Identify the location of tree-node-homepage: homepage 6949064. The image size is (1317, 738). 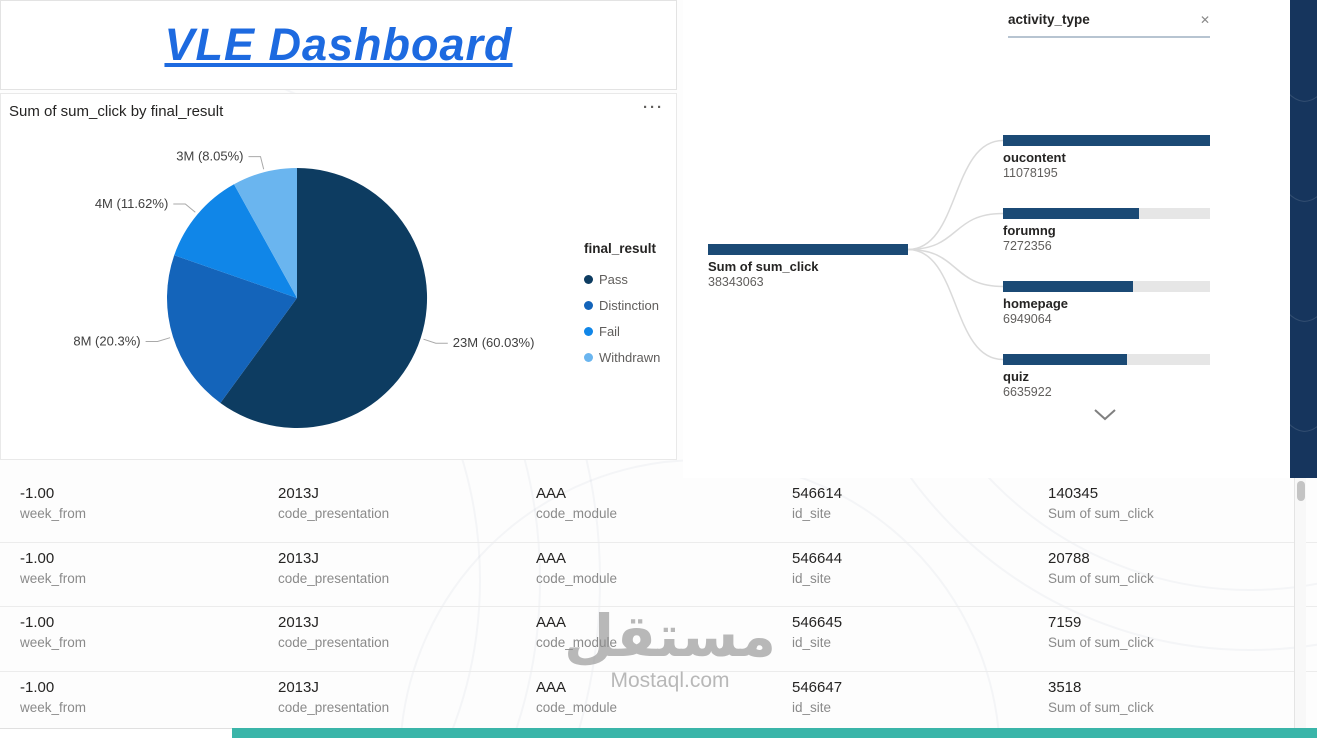
(1106, 303).